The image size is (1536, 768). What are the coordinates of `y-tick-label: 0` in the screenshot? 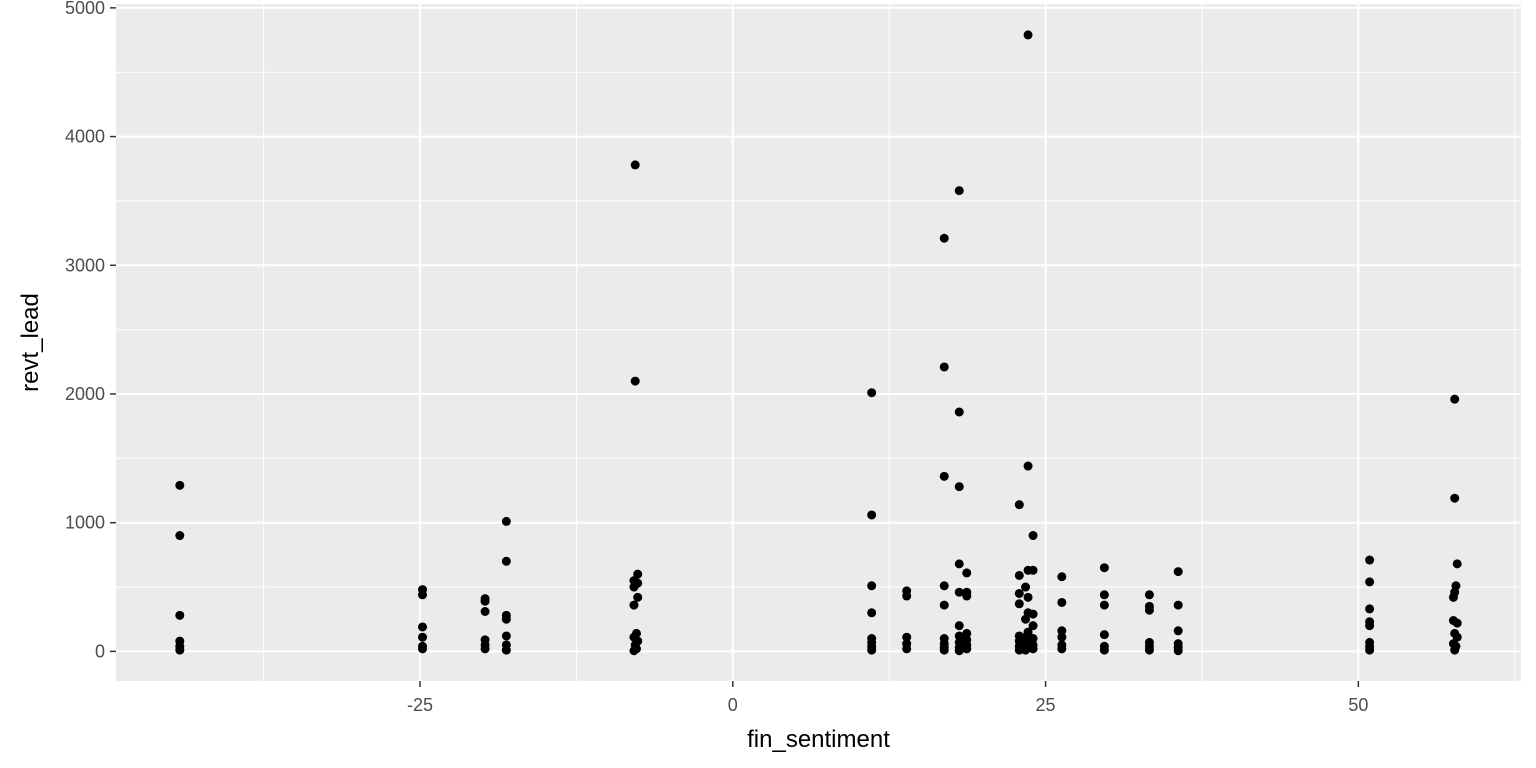 It's located at (100, 651).